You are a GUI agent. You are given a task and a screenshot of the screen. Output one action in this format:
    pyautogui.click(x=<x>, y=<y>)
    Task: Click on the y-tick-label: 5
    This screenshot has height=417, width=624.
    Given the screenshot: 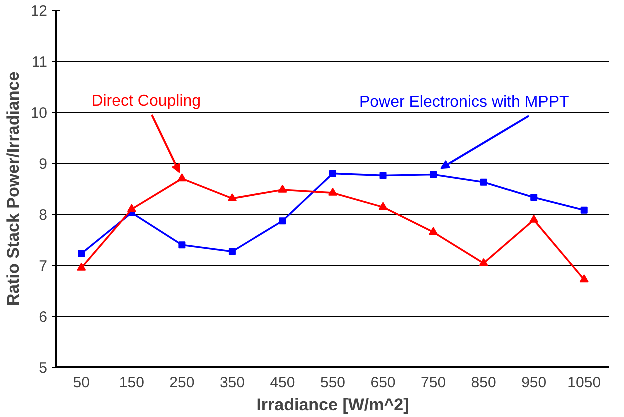 What is the action you would take?
    pyautogui.click(x=43, y=368)
    